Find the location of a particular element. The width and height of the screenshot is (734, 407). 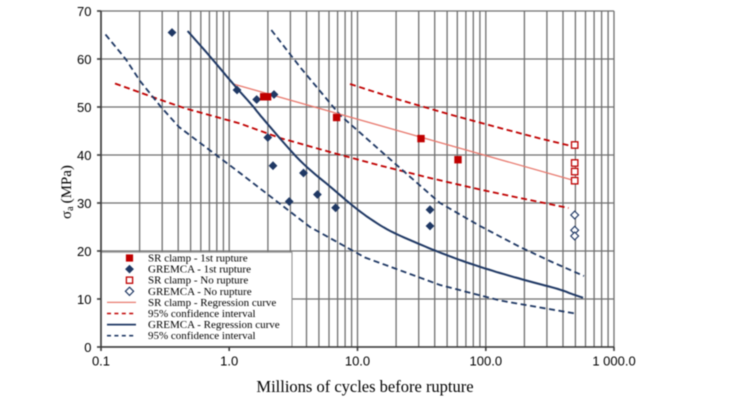

svg-text: 50 is located at coordinates (84, 107).